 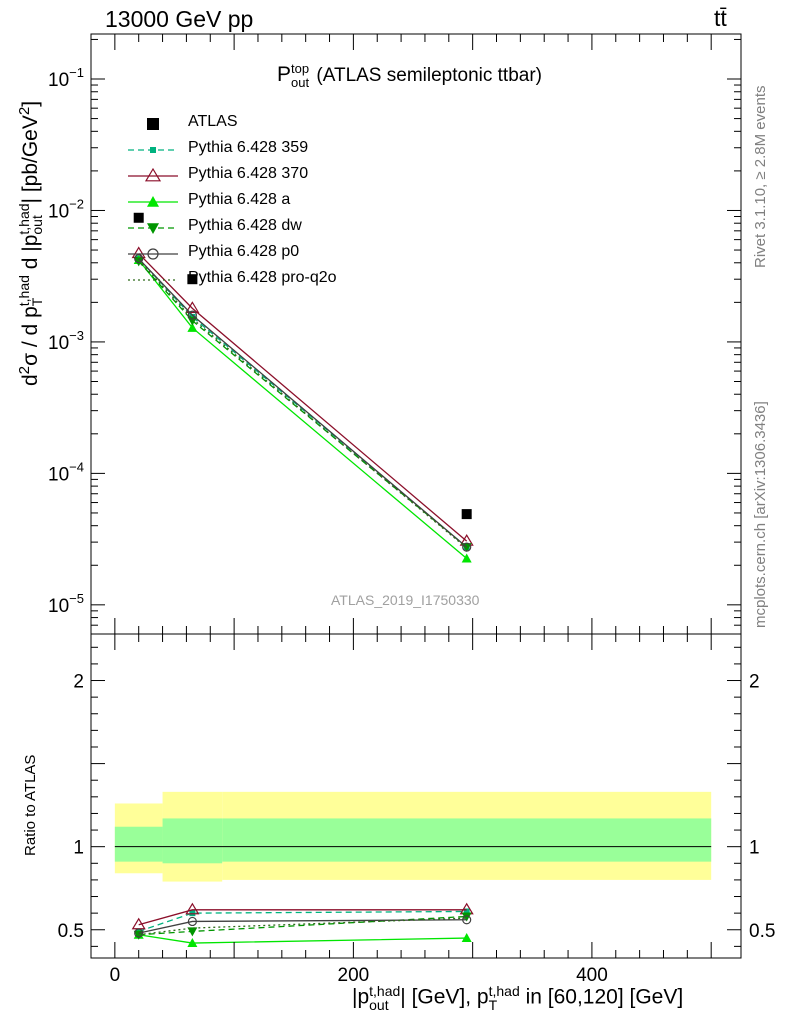 What do you see at coordinates (78, 848) in the screenshot?
I see `ratio-y-tick-label: 1` at bounding box center [78, 848].